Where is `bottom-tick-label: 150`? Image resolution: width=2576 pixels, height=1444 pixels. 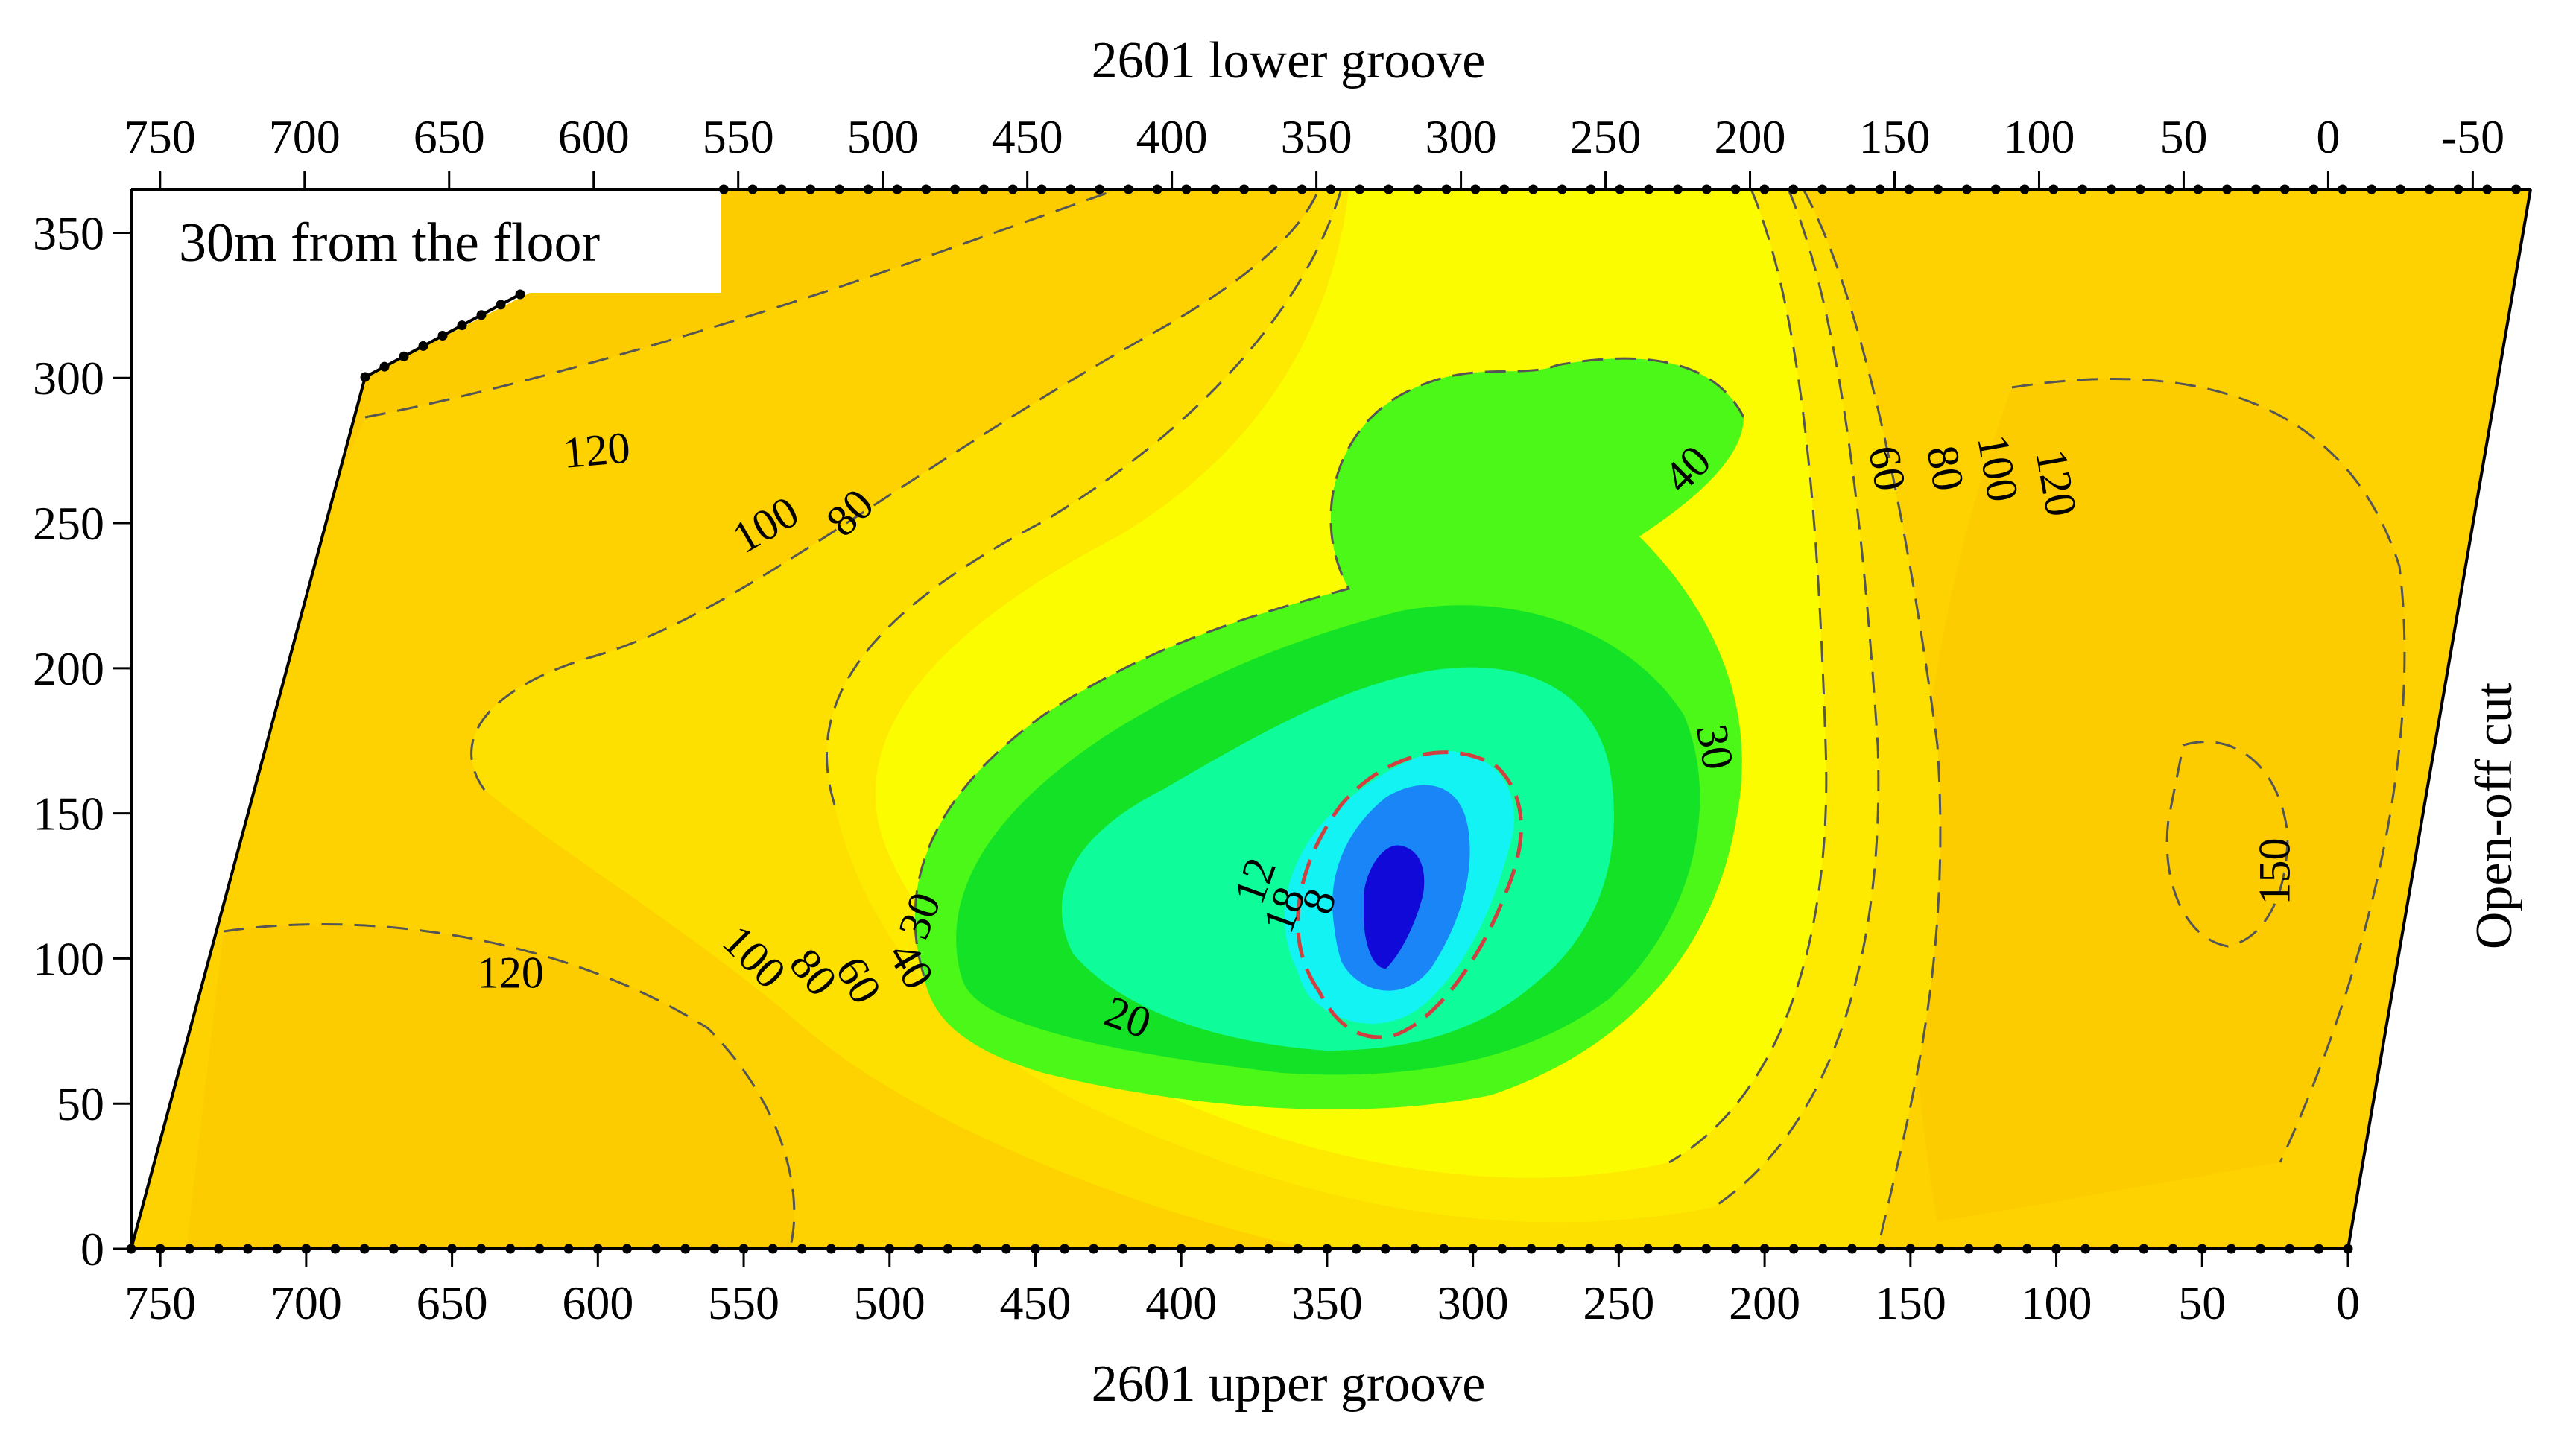 bottom-tick-label: 150 is located at coordinates (1910, 1302).